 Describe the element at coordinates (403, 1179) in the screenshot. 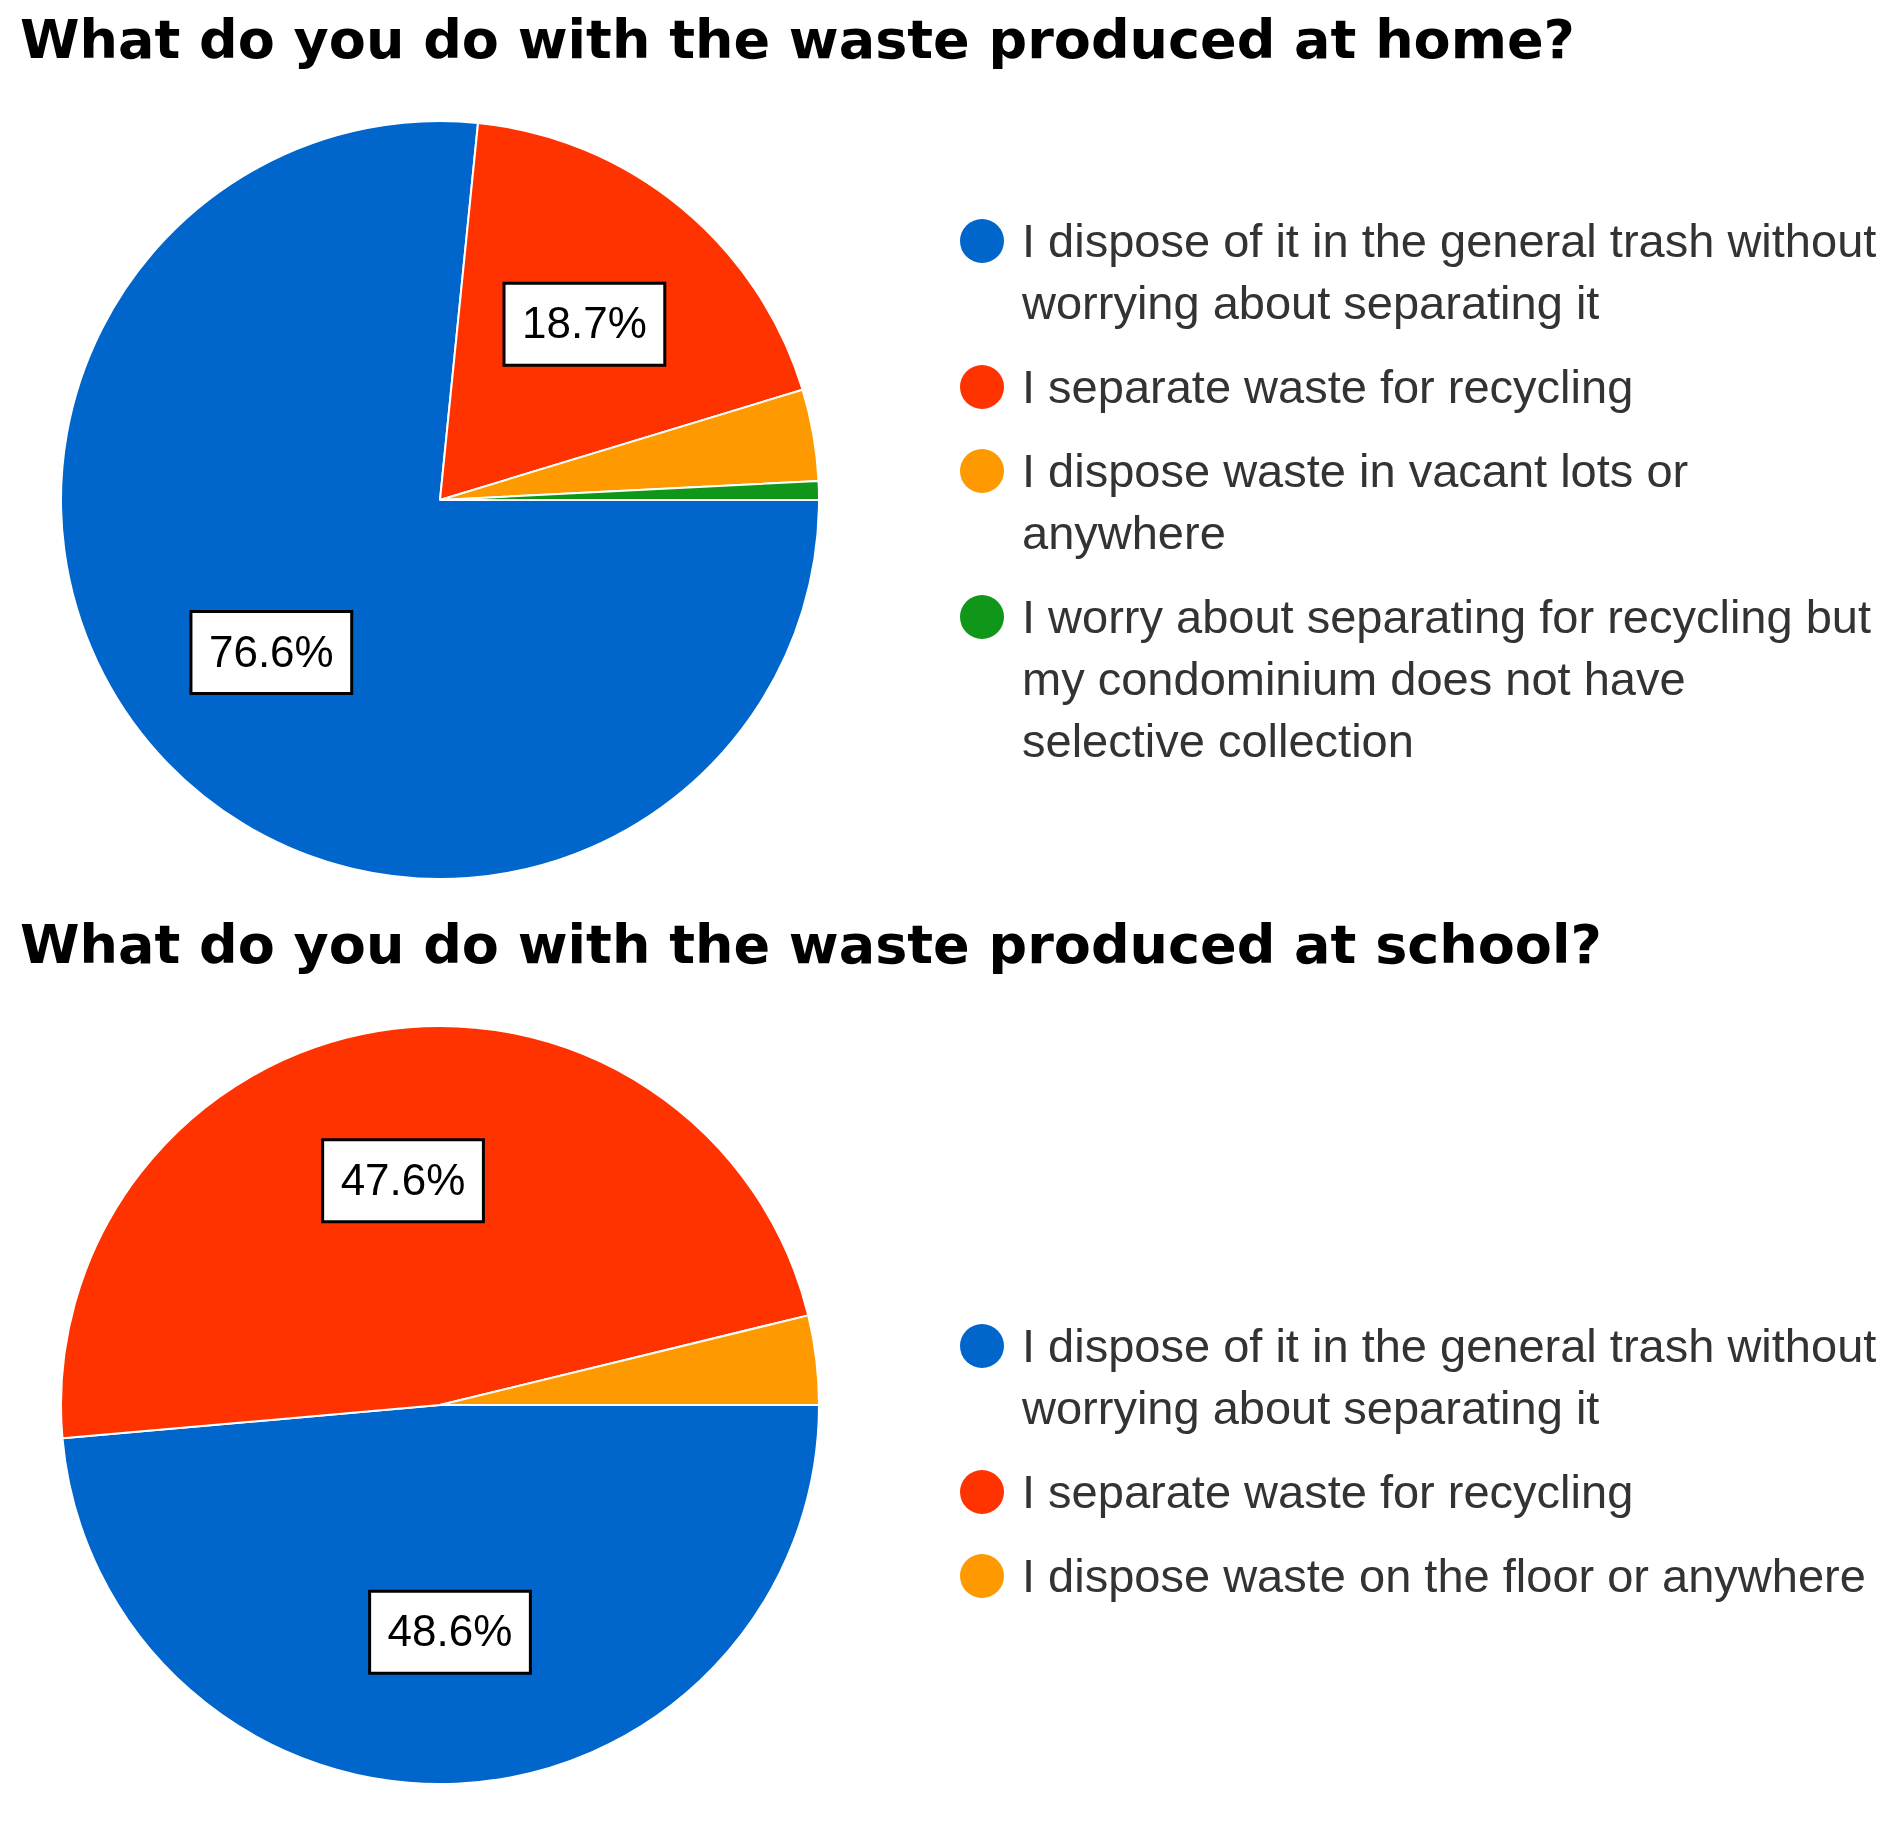

I see `data-label: 47.6%` at that location.